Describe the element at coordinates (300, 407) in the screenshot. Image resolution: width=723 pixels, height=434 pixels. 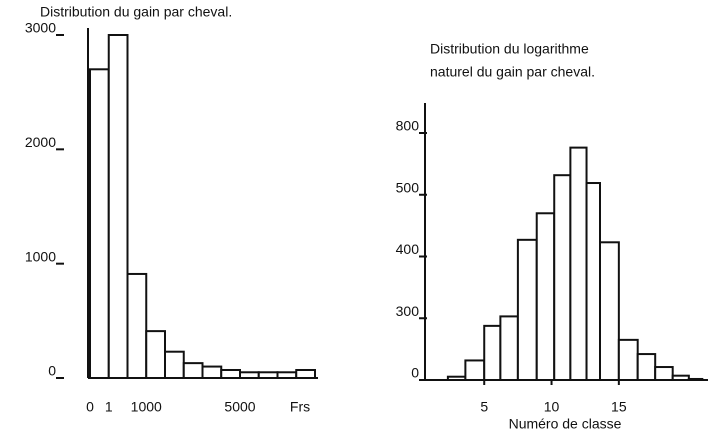
I see `x-axis-label: Frs` at that location.